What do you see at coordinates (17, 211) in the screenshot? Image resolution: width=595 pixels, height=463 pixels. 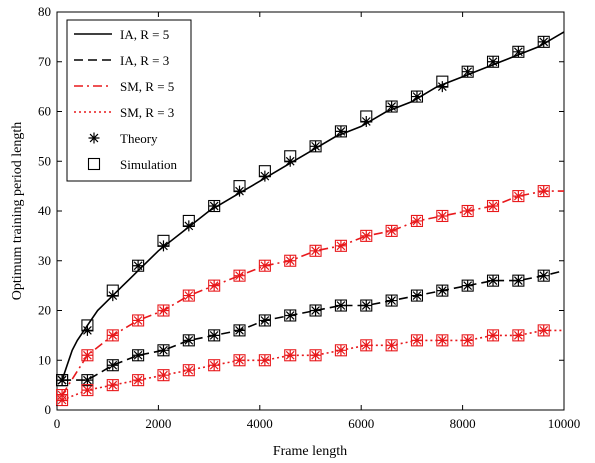 I see `y-axis-title: Optimum training period length` at bounding box center [17, 211].